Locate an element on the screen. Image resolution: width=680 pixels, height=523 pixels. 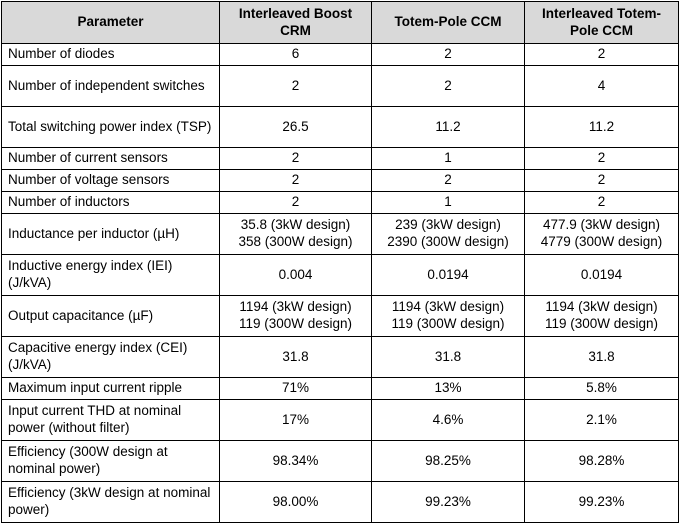
parameter-cell: Inductive energy index (IEI) (J/kVA) is located at coordinates (110, 275).